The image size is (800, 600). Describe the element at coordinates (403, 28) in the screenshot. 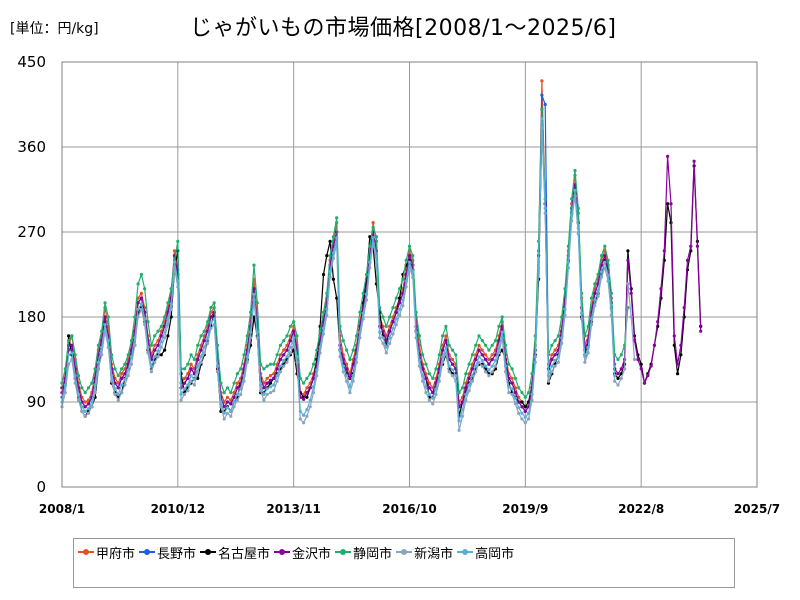

I see `chart-title: じゃがいもの市場価格[2008/1～2025/6]` at that location.